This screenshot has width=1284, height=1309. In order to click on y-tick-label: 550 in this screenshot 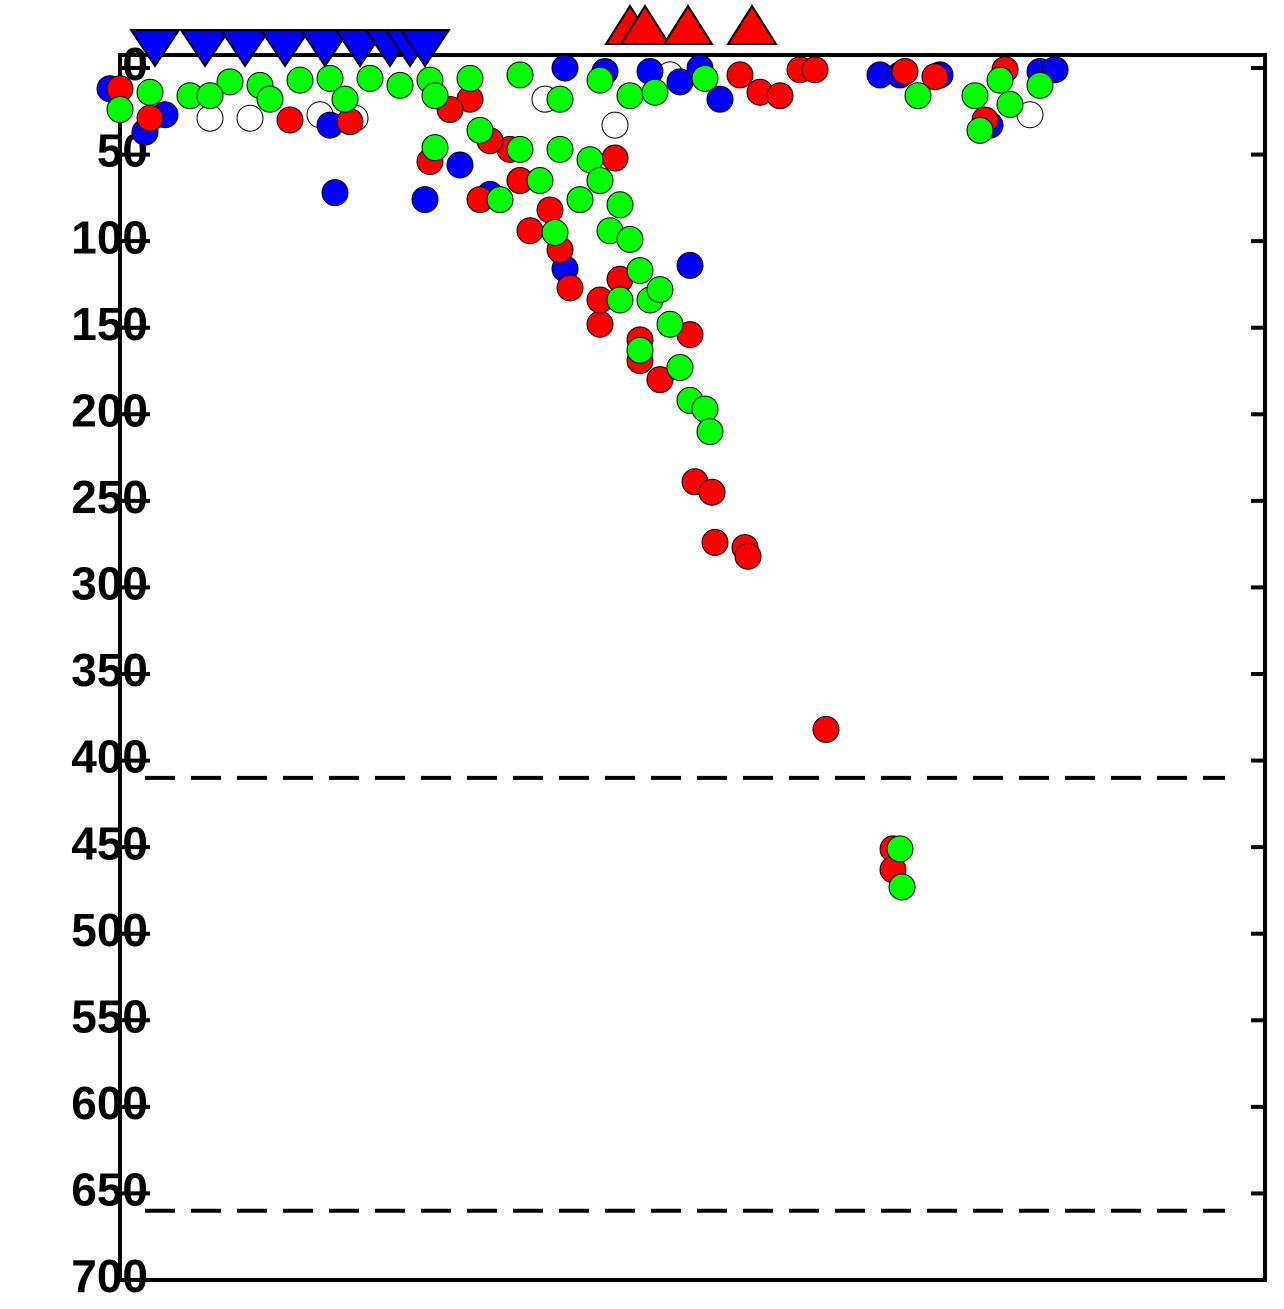, I will do `click(109, 1016)`.